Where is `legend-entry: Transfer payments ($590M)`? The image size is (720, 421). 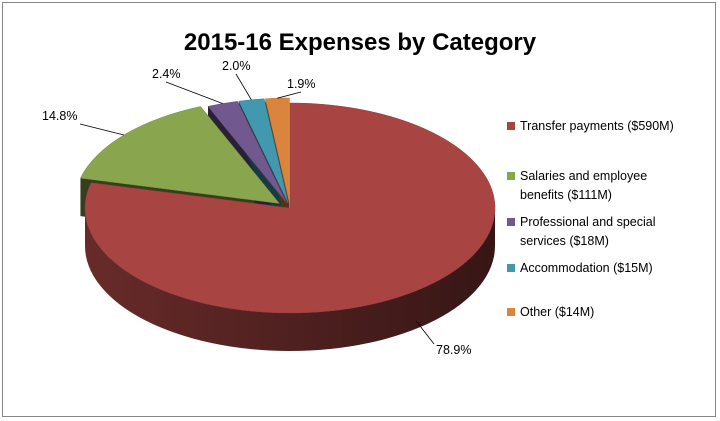 legend-entry: Transfer payments ($590M) is located at coordinates (597, 126).